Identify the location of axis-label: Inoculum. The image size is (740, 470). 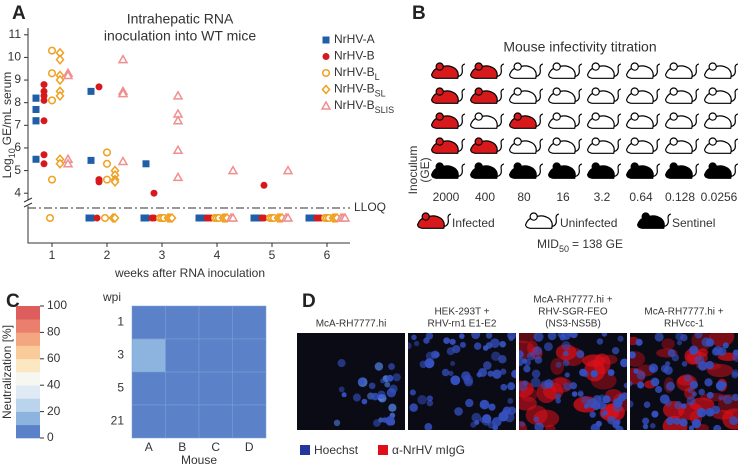
(413, 170).